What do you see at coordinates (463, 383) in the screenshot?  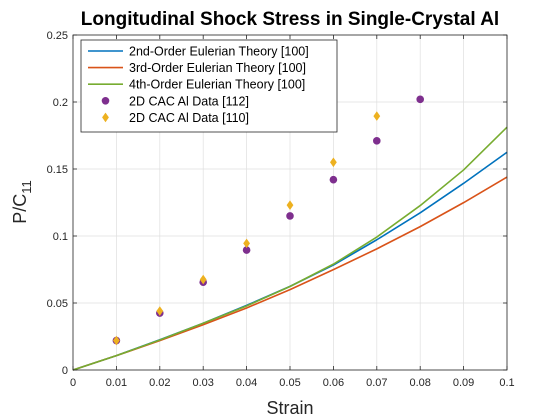 I see `x-tick-label: 0.09` at bounding box center [463, 383].